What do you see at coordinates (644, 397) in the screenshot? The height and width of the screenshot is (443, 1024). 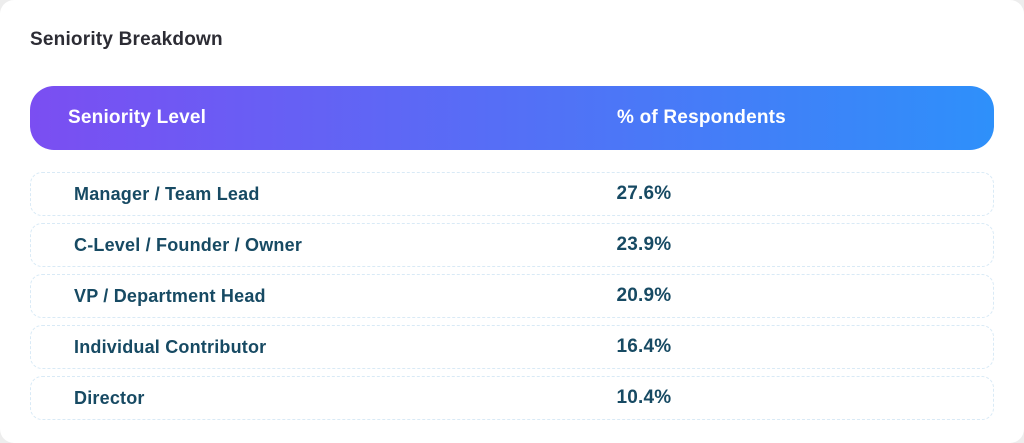 I see `percent-cell: 10.4%` at bounding box center [644, 397].